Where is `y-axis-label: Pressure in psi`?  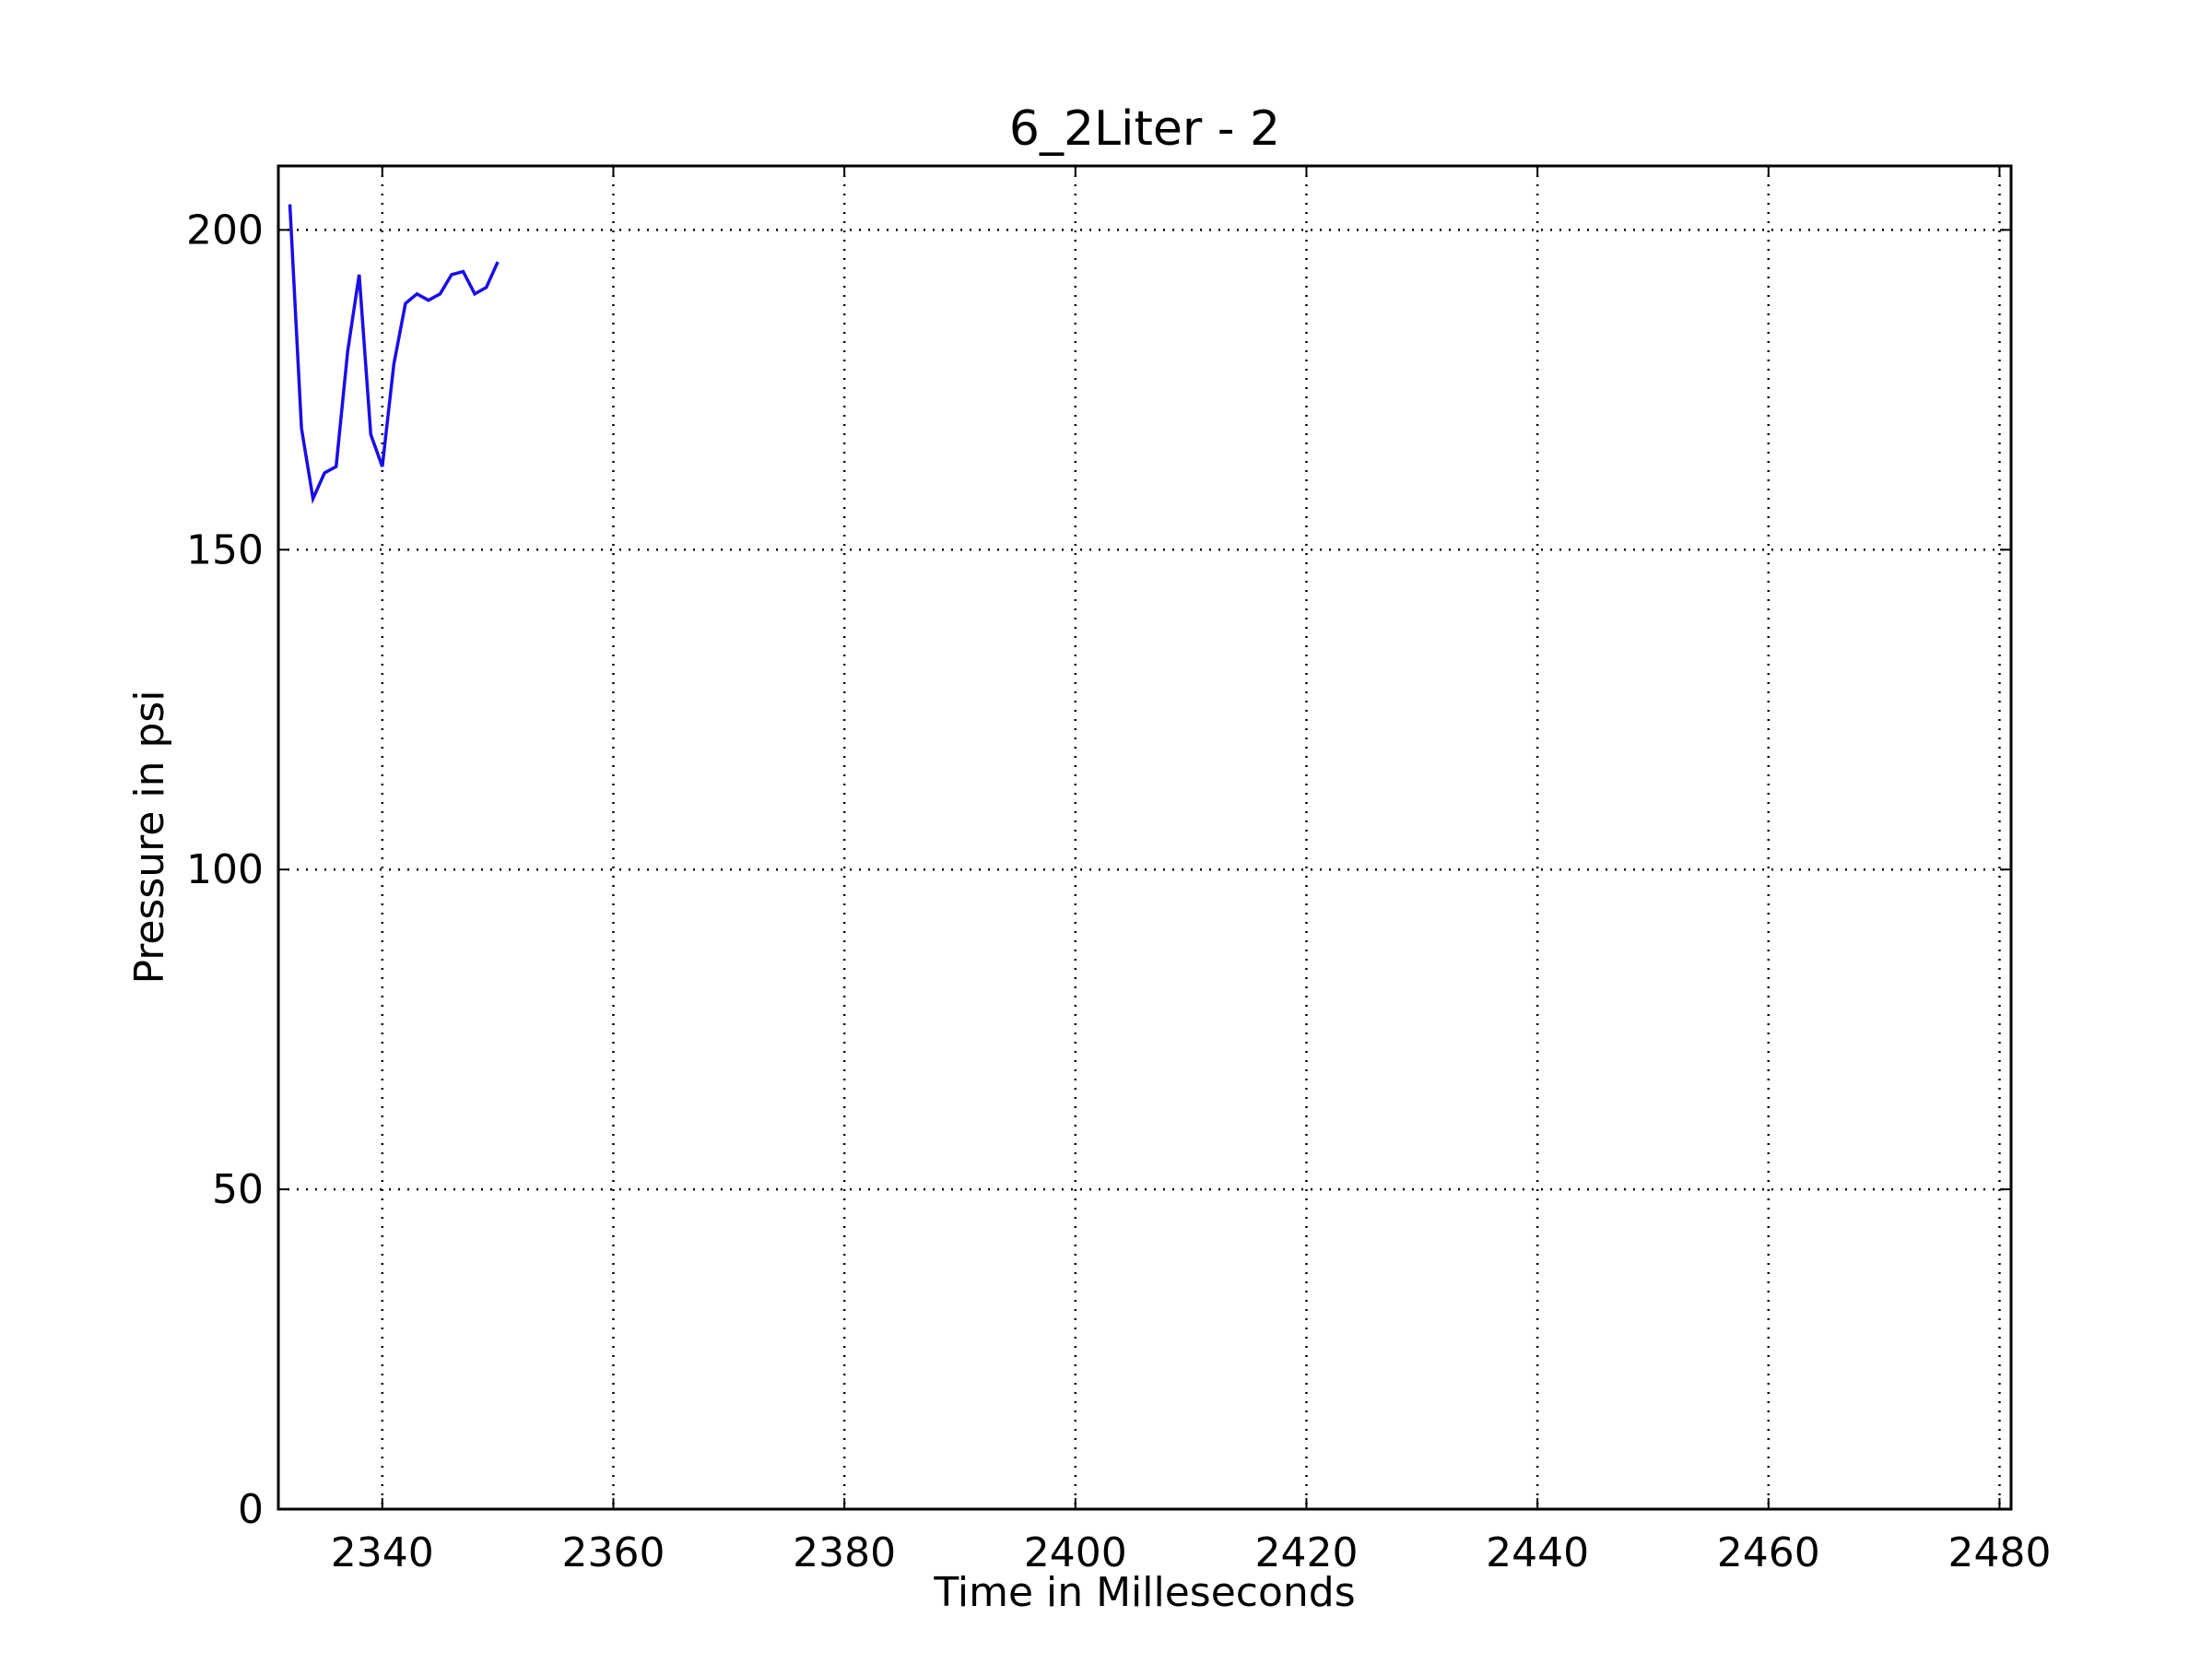 y-axis-label: Pressure in psi is located at coordinates (149, 837).